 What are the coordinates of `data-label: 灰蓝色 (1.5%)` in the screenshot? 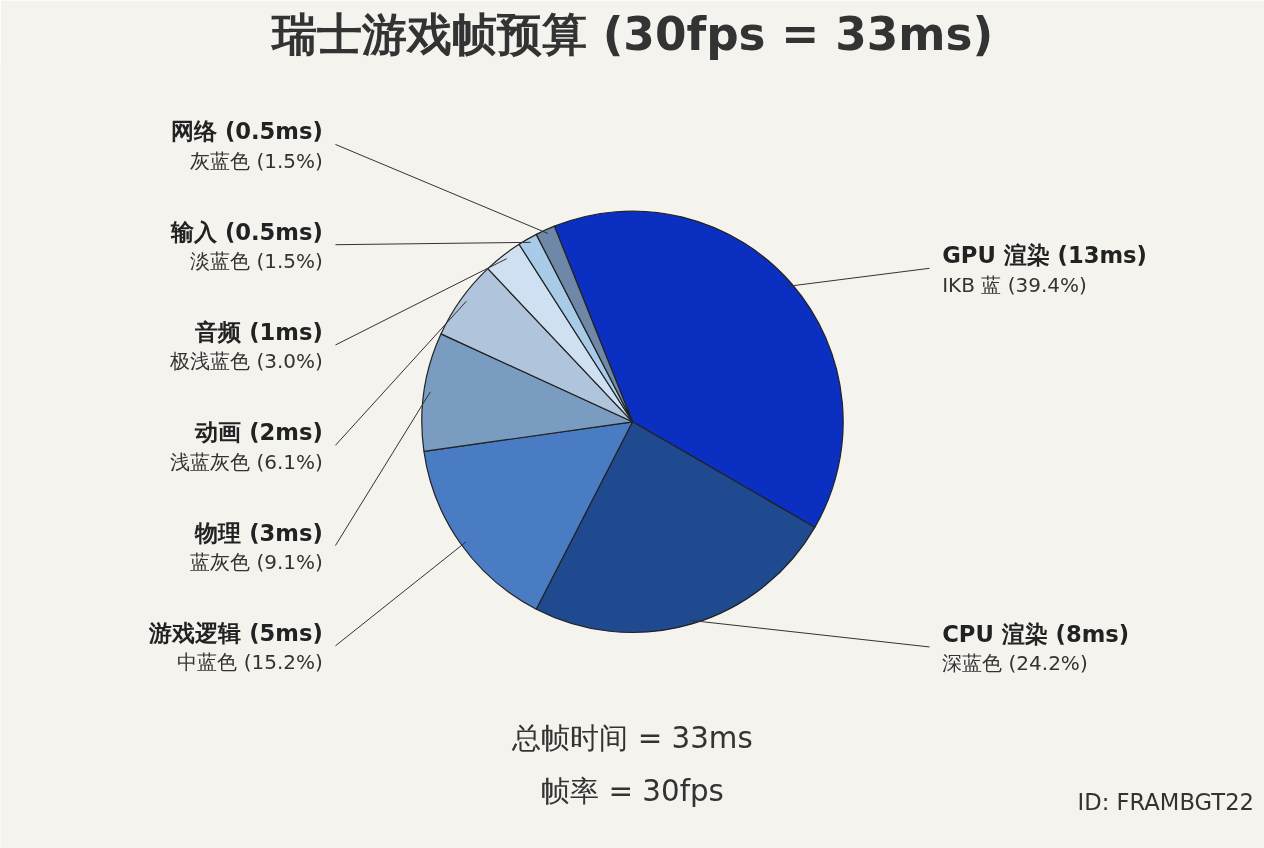 It's located at (256, 160).